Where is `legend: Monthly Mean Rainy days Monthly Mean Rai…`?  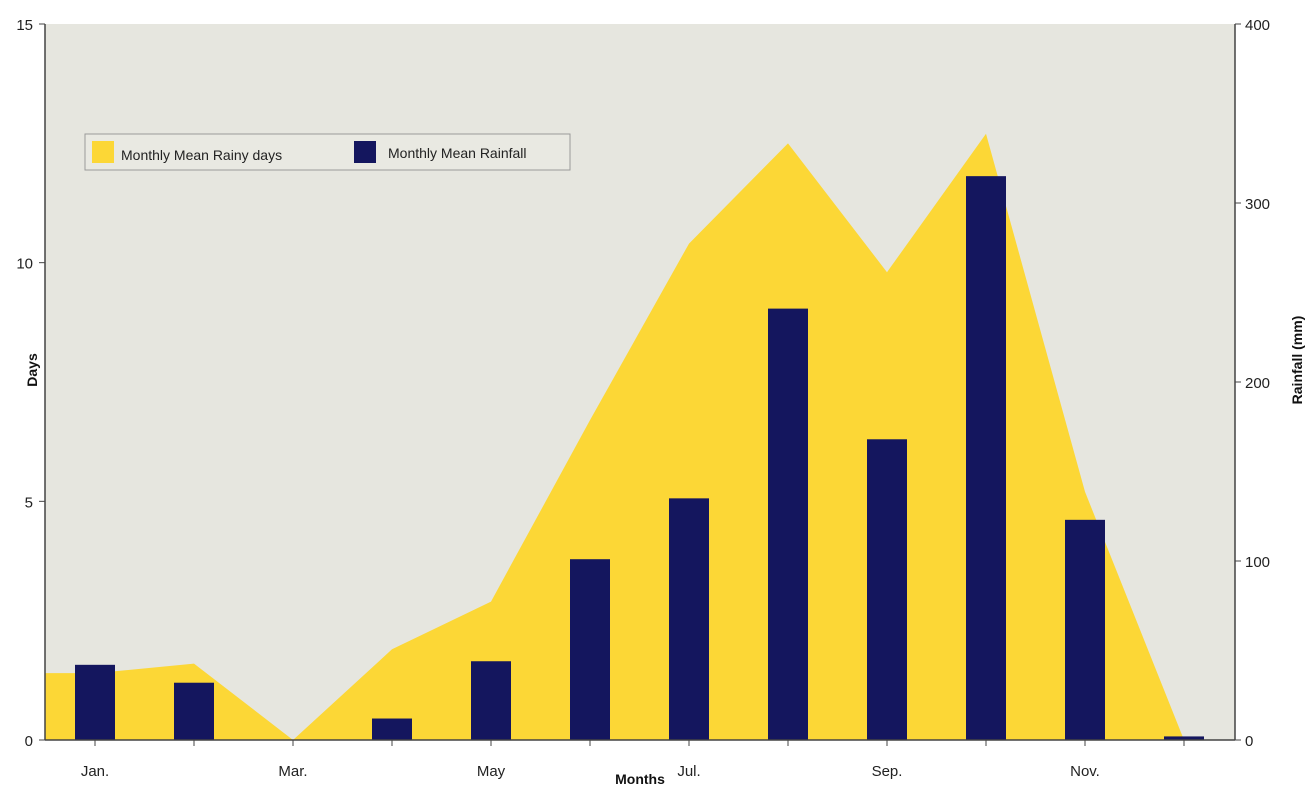 legend: Monthly Mean Rainy days Monthly Mean Rai… is located at coordinates (327, 152).